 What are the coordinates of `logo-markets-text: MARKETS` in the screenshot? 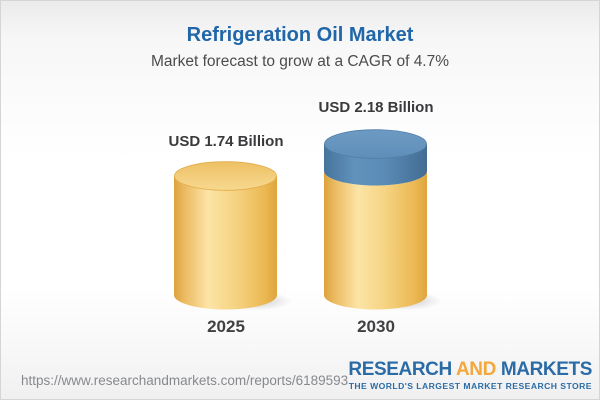 It's located at (546, 369).